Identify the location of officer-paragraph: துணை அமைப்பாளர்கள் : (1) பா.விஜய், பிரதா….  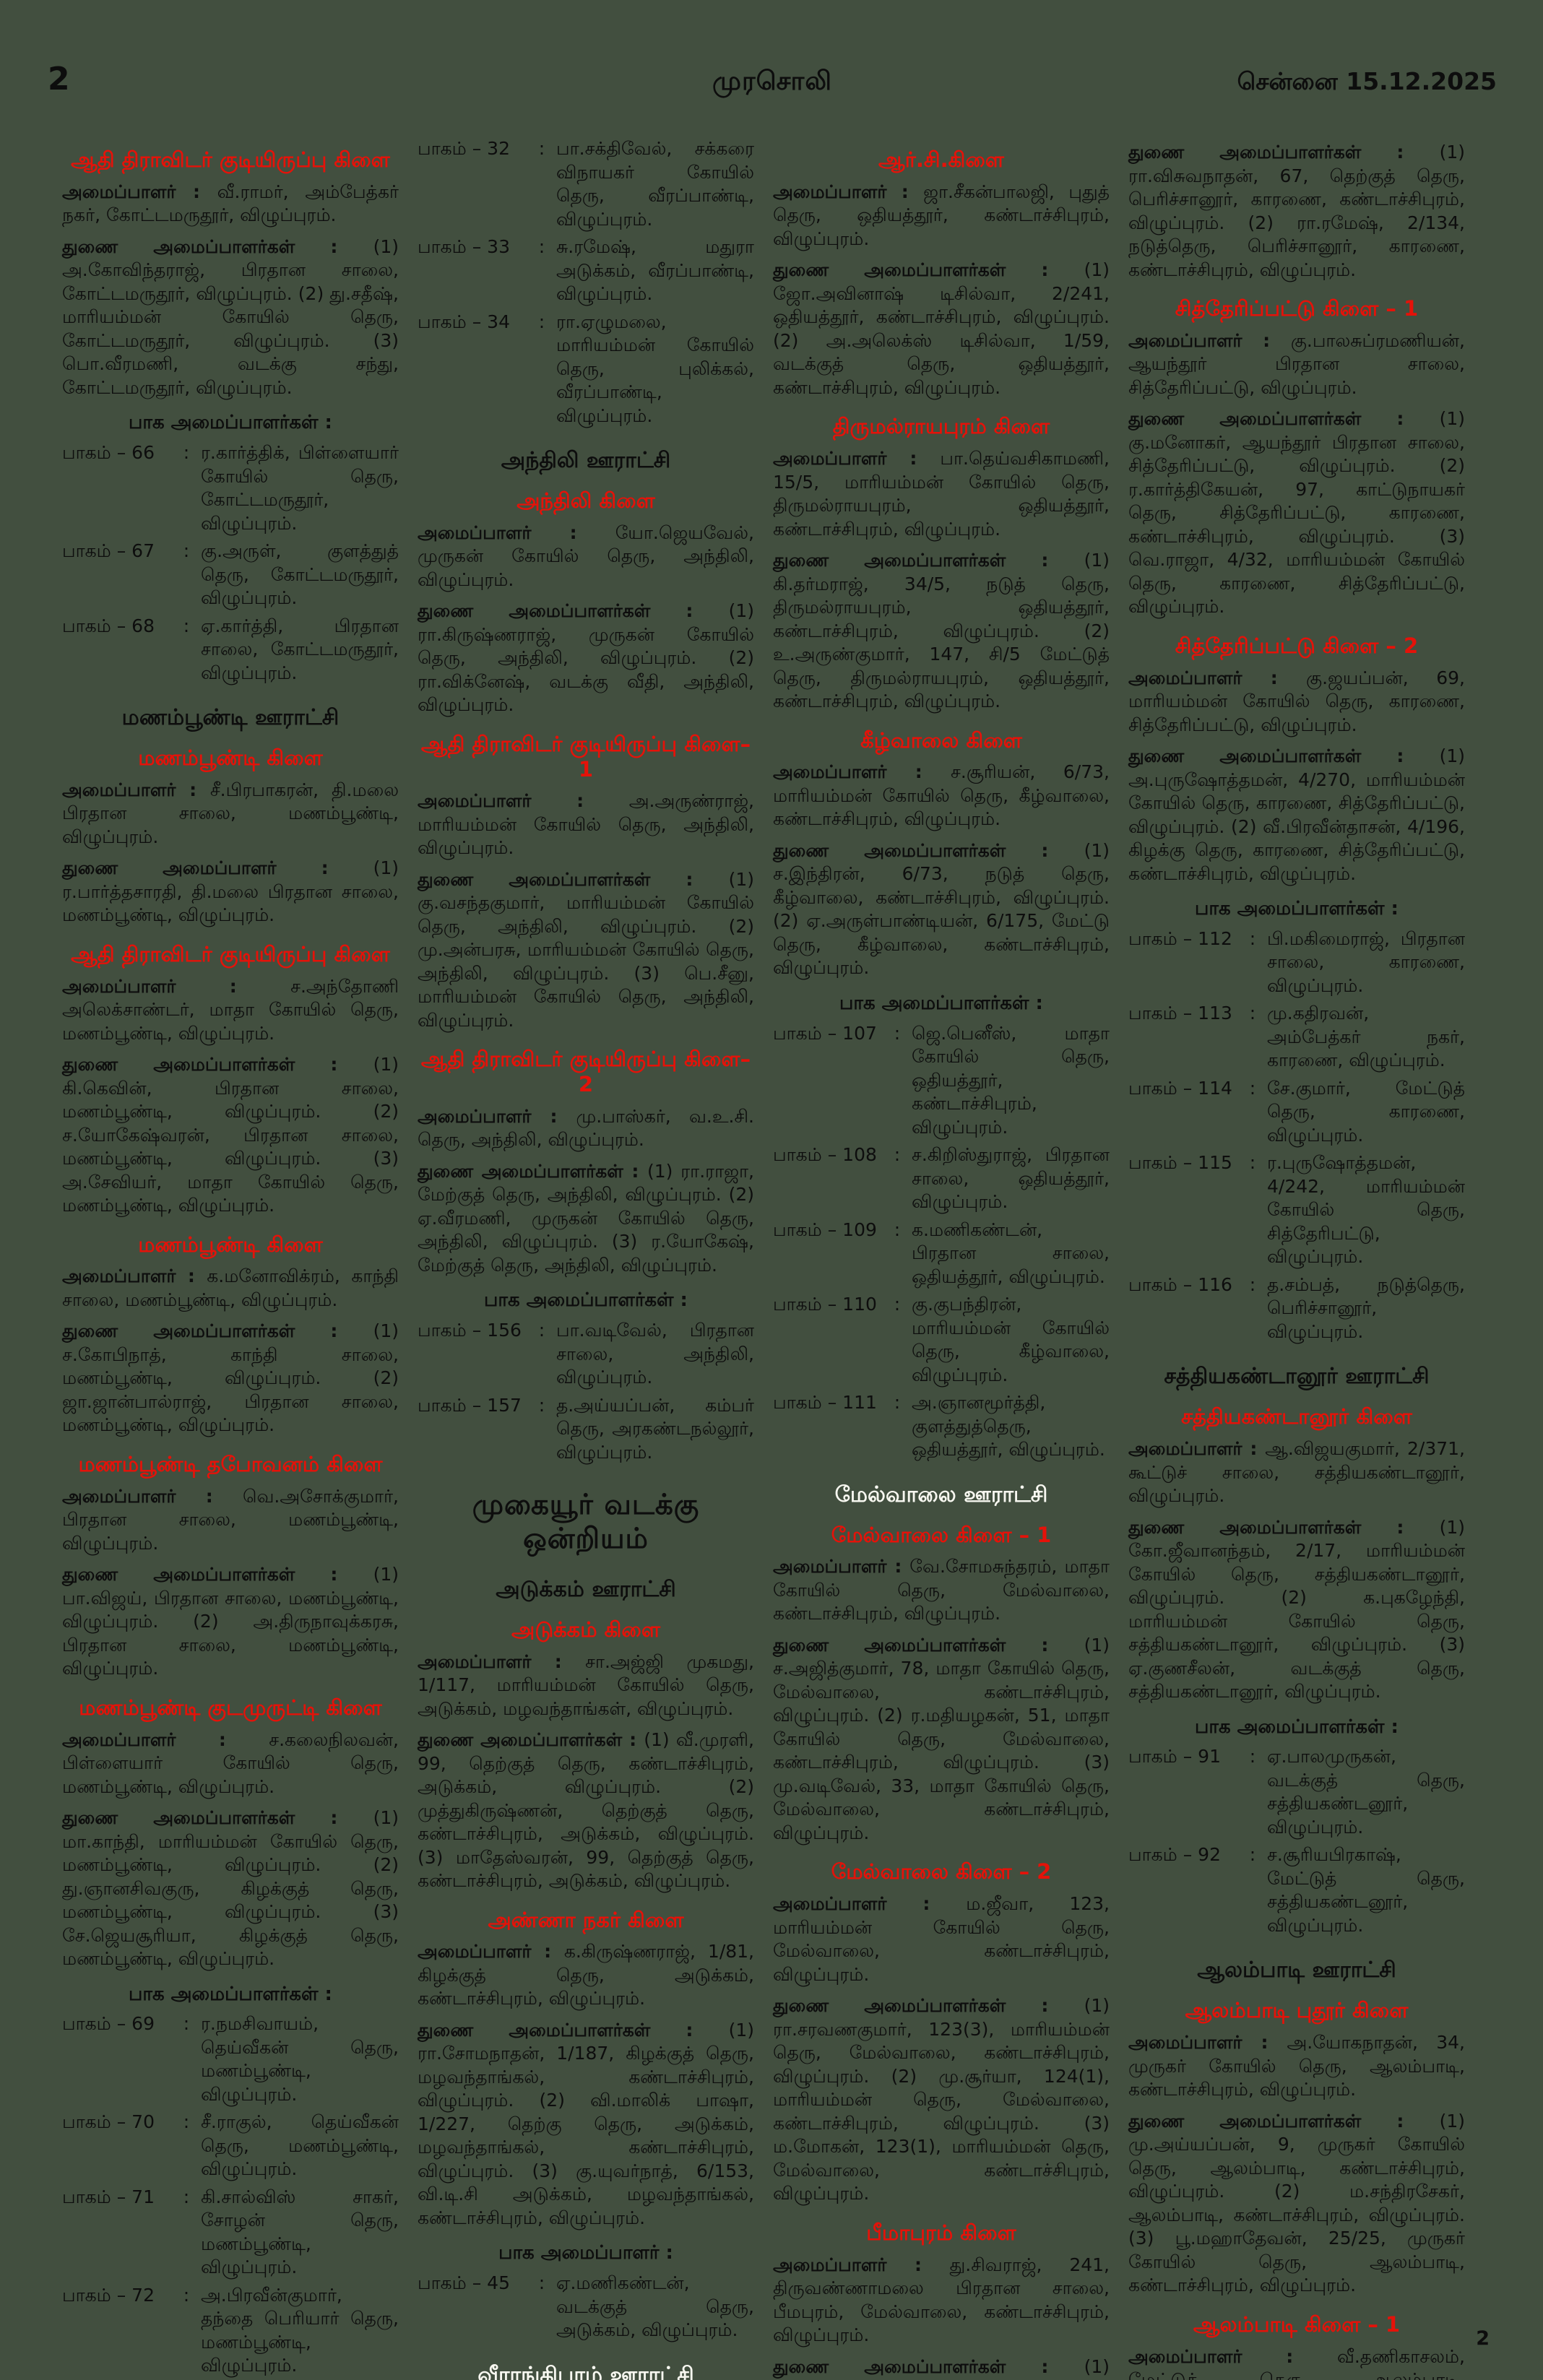
(230, 1621).